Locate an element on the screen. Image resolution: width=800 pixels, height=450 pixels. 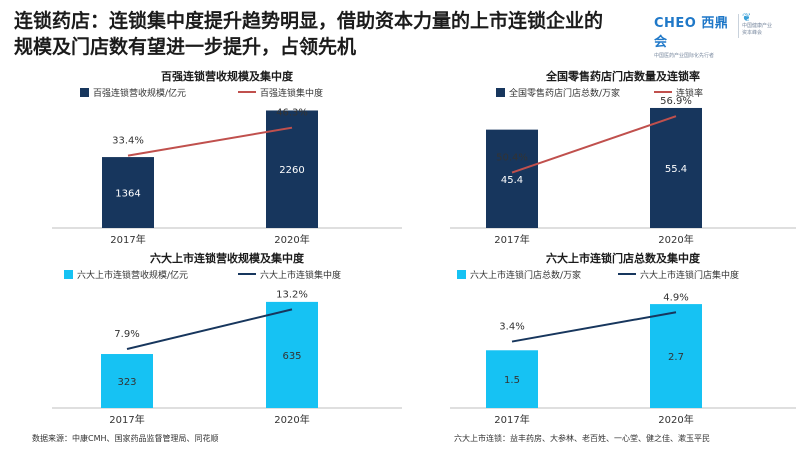
chart3-bar-label-1: 323 is located at coordinates (126, 382).